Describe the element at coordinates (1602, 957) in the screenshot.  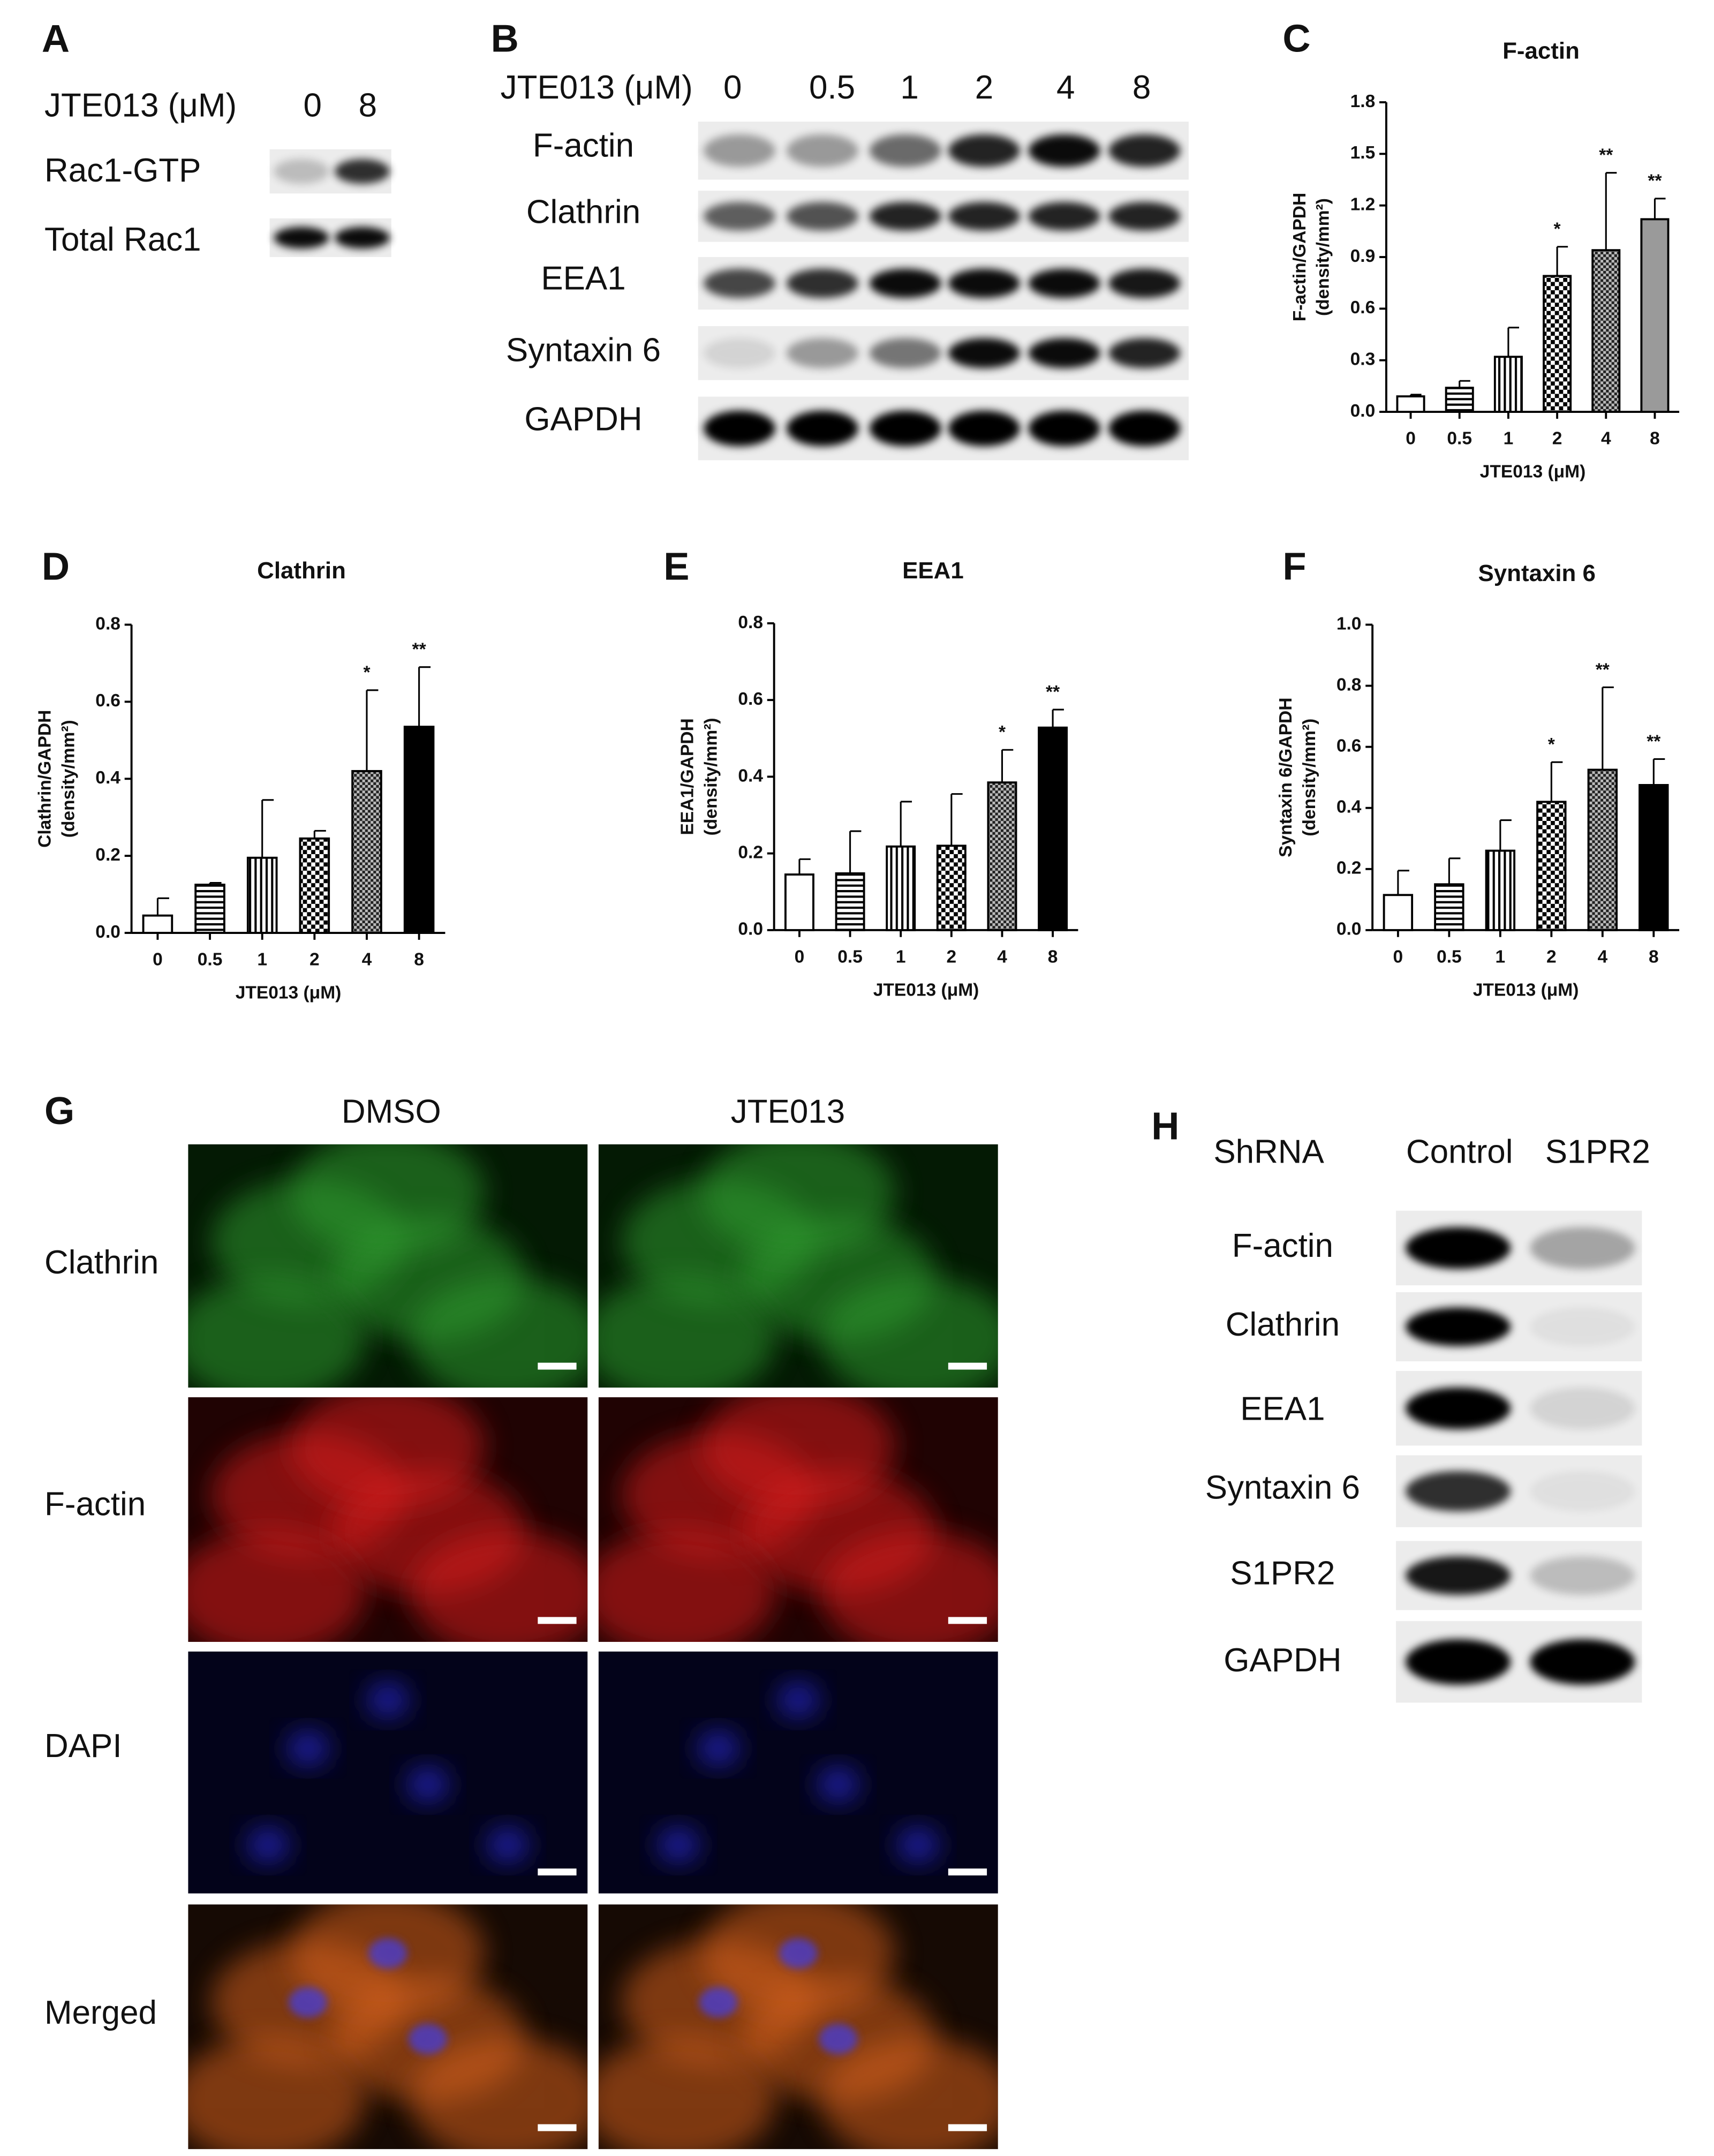
I see `x-tick-label: 4` at that location.